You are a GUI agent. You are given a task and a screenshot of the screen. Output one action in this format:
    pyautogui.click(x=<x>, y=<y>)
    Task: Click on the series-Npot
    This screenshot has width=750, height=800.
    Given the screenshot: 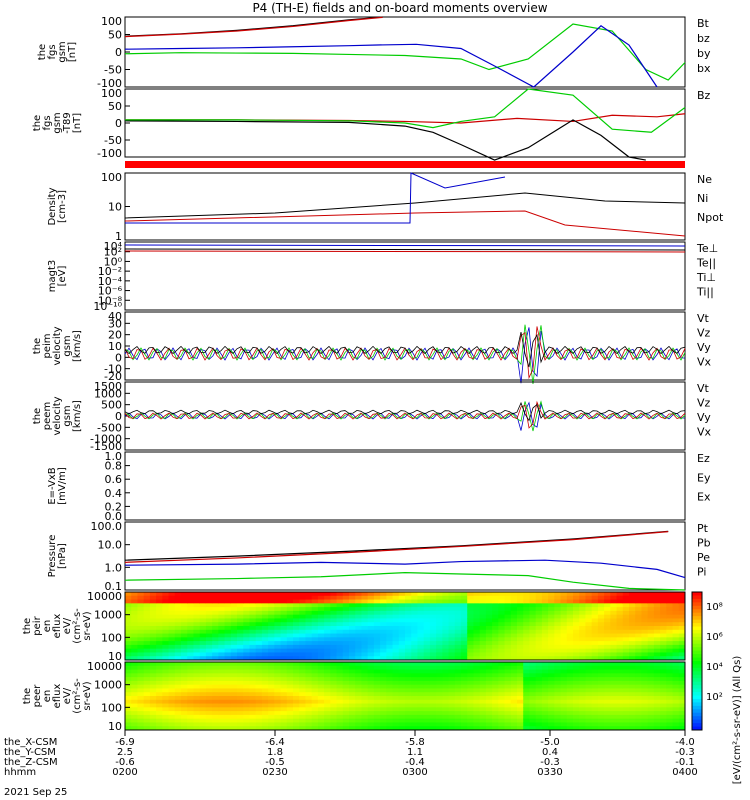 What is the action you would take?
    pyautogui.click(x=315, y=198)
    